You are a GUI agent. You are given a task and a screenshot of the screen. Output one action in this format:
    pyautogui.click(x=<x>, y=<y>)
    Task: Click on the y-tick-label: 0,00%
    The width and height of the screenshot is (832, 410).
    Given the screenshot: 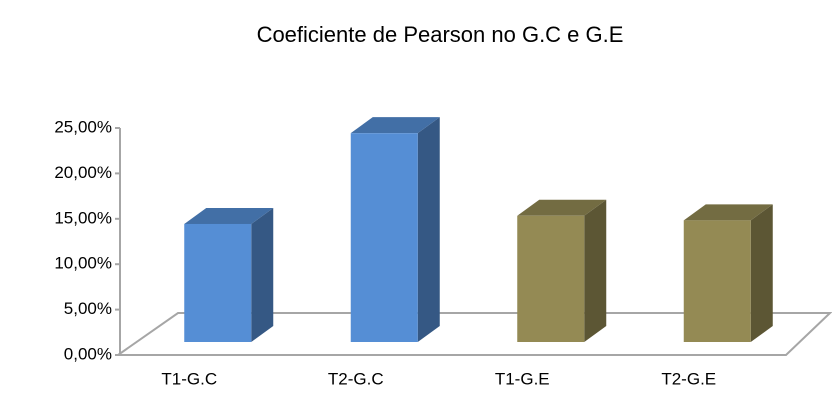 What is the action you would take?
    pyautogui.click(x=88, y=353)
    